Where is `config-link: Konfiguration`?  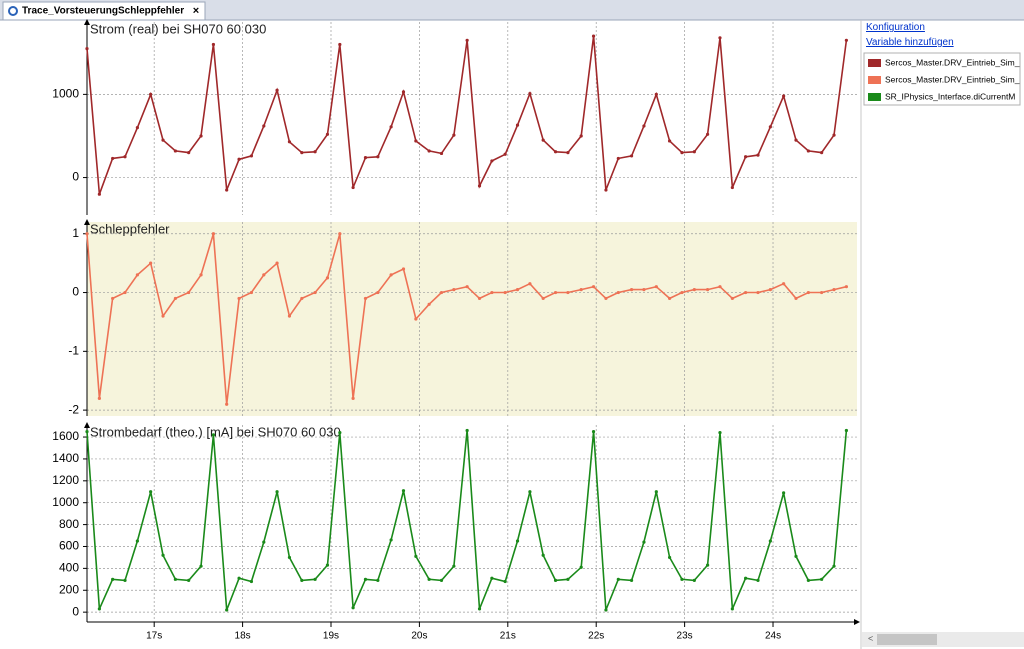 config-link: Konfiguration is located at coordinates (895, 27).